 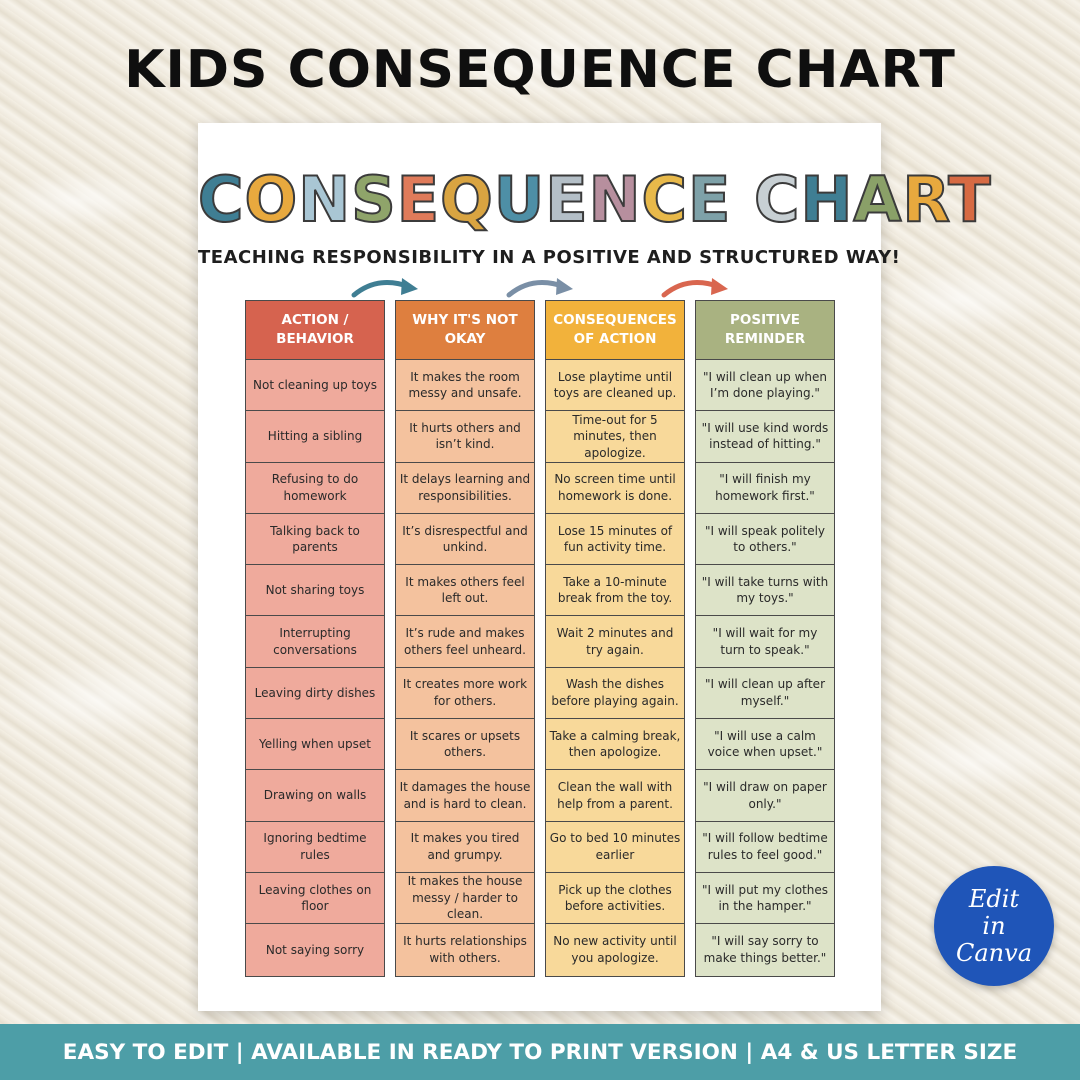 I want to click on table-cell: It’s disrespectful and unkind., so click(x=465, y=539).